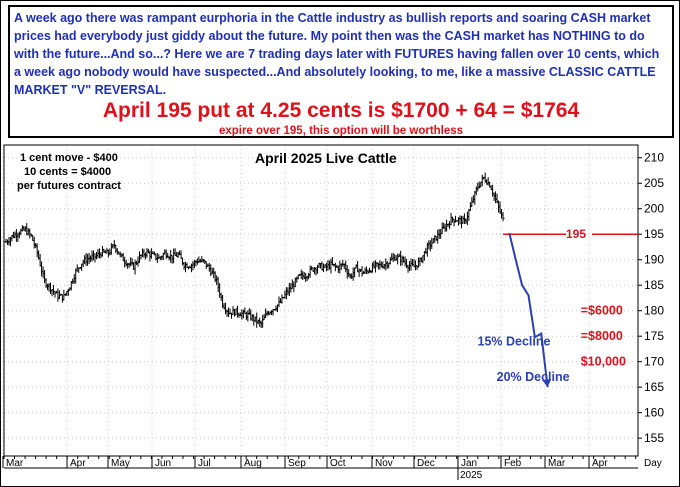 The height and width of the screenshot is (487, 680). Describe the element at coordinates (654, 260) in the screenshot. I see `y-tick-label: 190` at that location.